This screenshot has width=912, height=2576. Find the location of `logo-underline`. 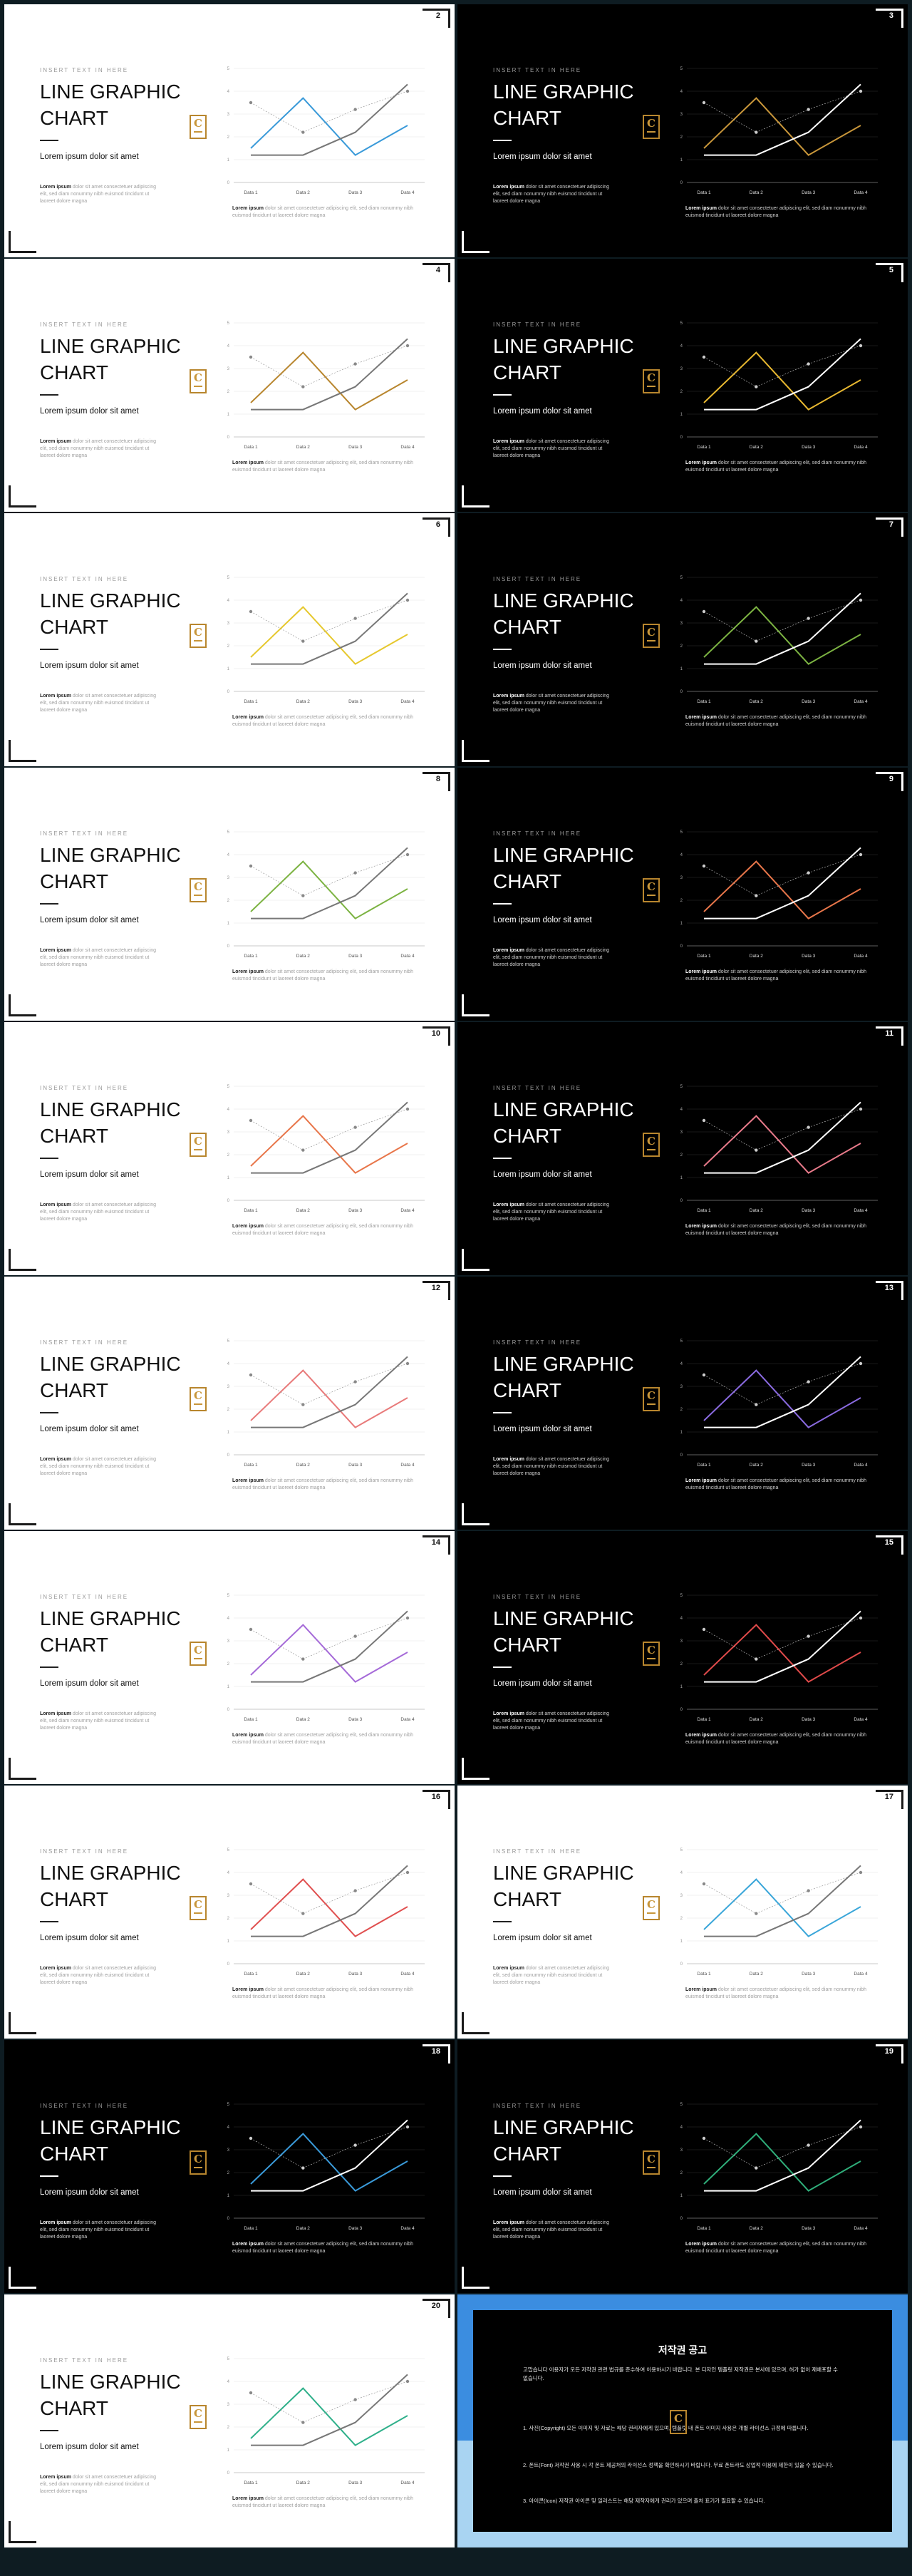

logo-underline is located at coordinates (198, 386).